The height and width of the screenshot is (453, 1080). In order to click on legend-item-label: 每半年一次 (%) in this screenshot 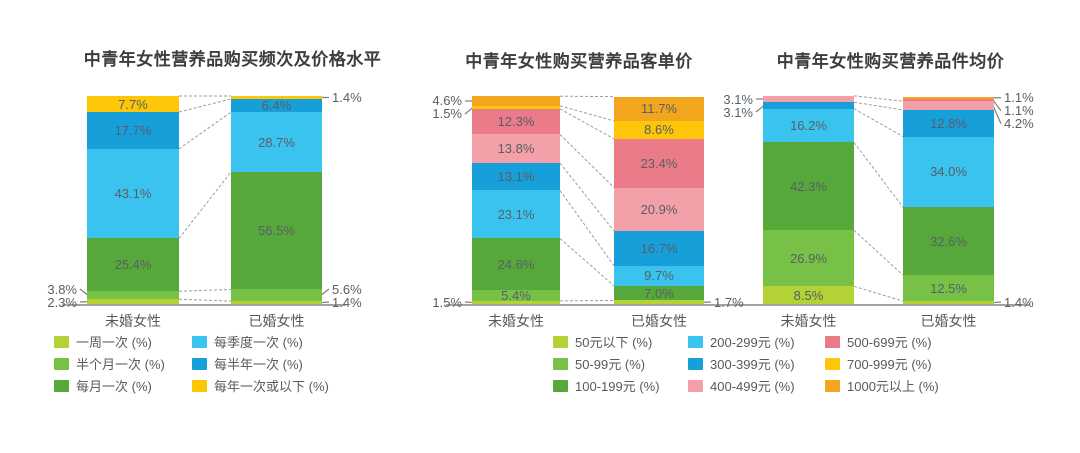, I will do `click(258, 364)`.